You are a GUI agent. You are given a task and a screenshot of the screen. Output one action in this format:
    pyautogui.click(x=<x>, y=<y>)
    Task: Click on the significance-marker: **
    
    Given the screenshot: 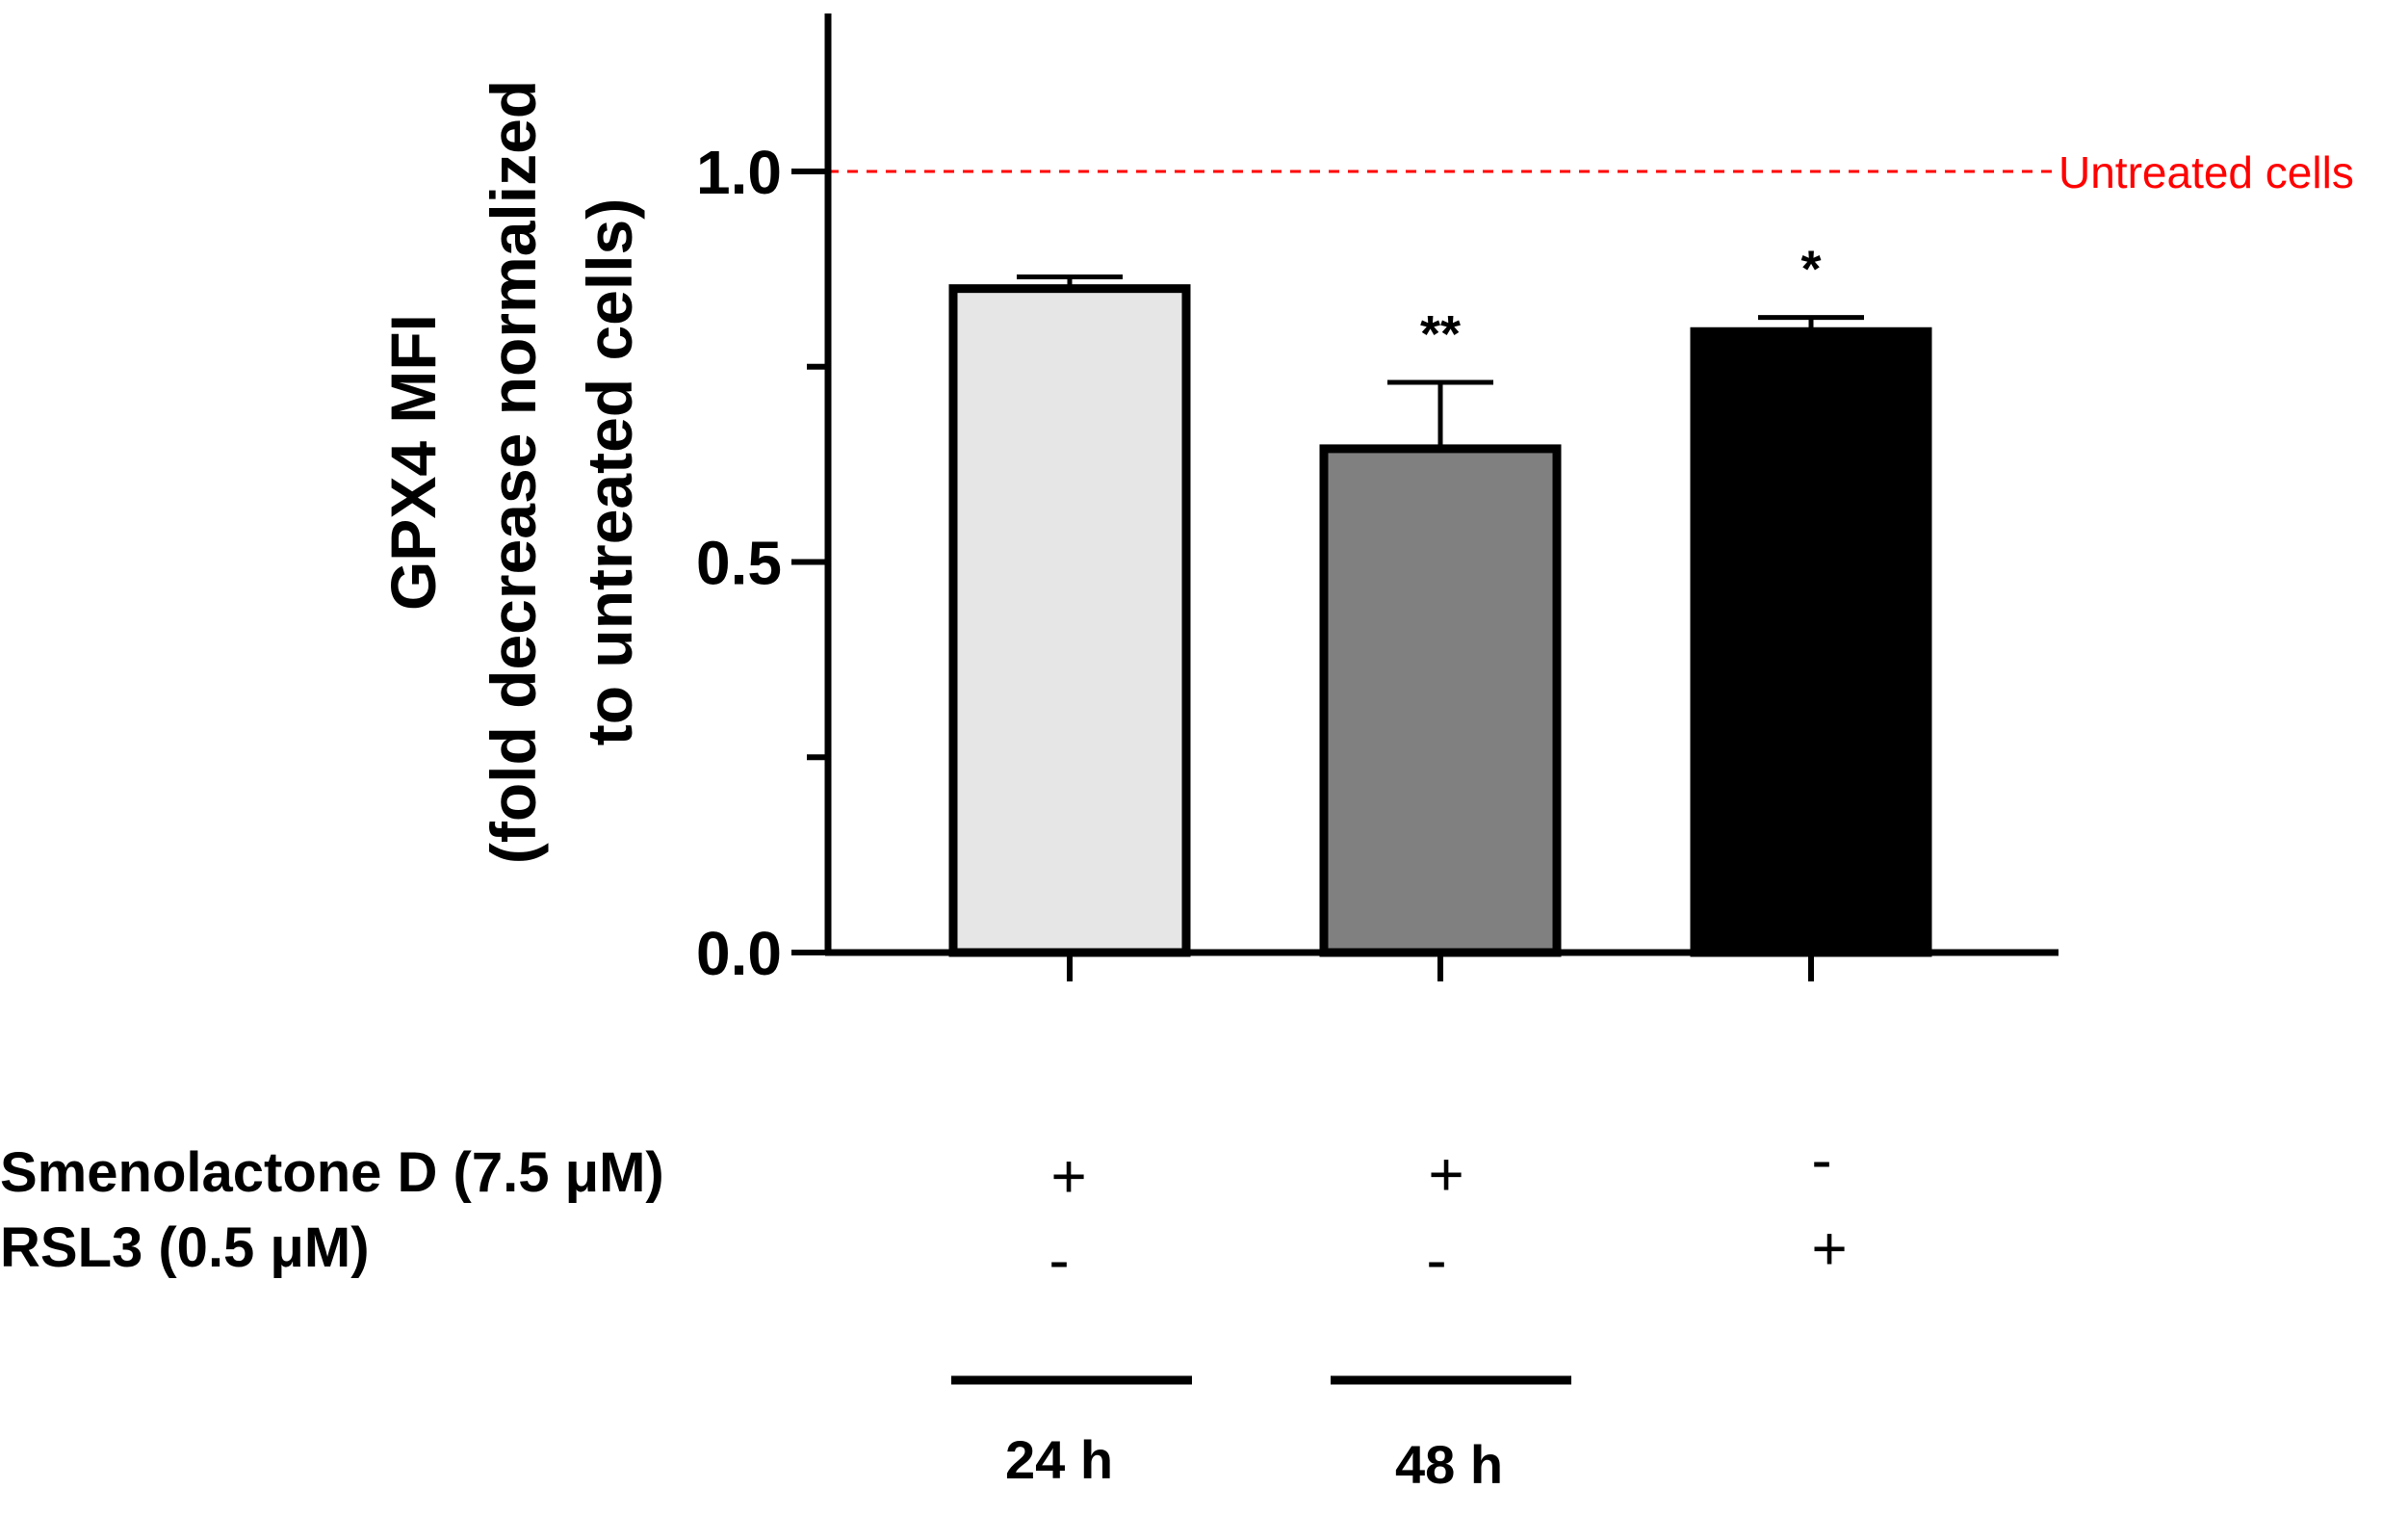 What is the action you would take?
    pyautogui.click(x=1440, y=334)
    